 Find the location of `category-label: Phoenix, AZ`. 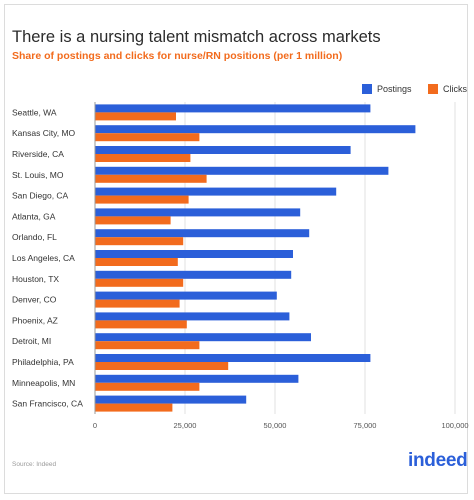

category-label: Phoenix, AZ is located at coordinates (35, 320).